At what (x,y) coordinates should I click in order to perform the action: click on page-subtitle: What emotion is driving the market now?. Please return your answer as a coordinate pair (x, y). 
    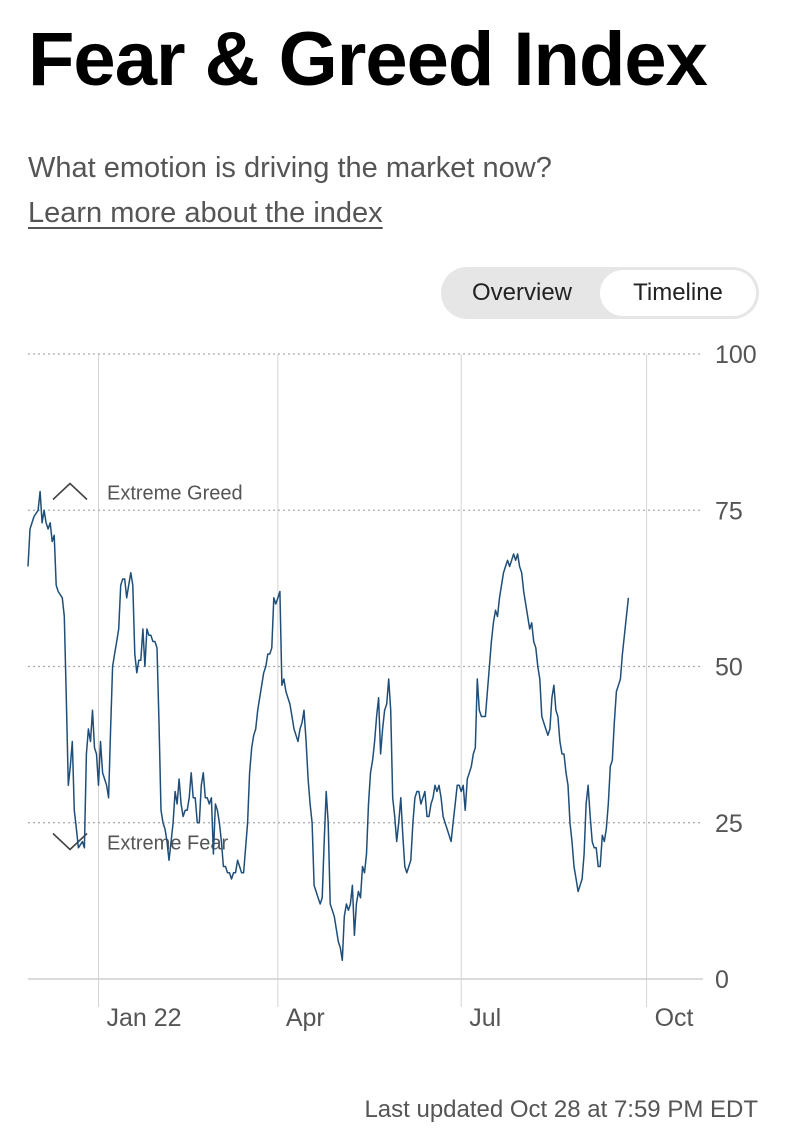
    Looking at the image, I should click on (290, 168).